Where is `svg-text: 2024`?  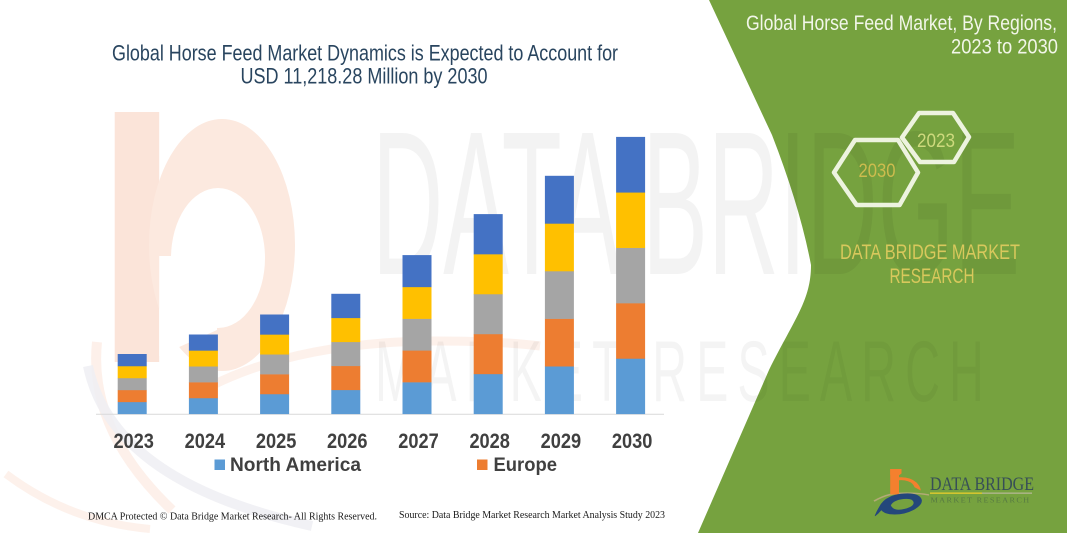
svg-text: 2024 is located at coordinates (205, 441).